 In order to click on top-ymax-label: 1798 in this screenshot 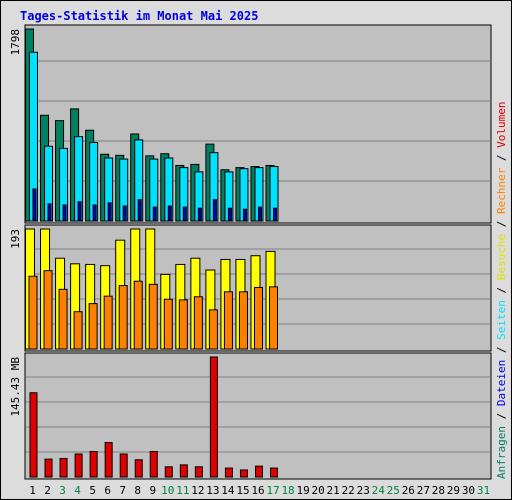, I will do `click(15, 42)`.